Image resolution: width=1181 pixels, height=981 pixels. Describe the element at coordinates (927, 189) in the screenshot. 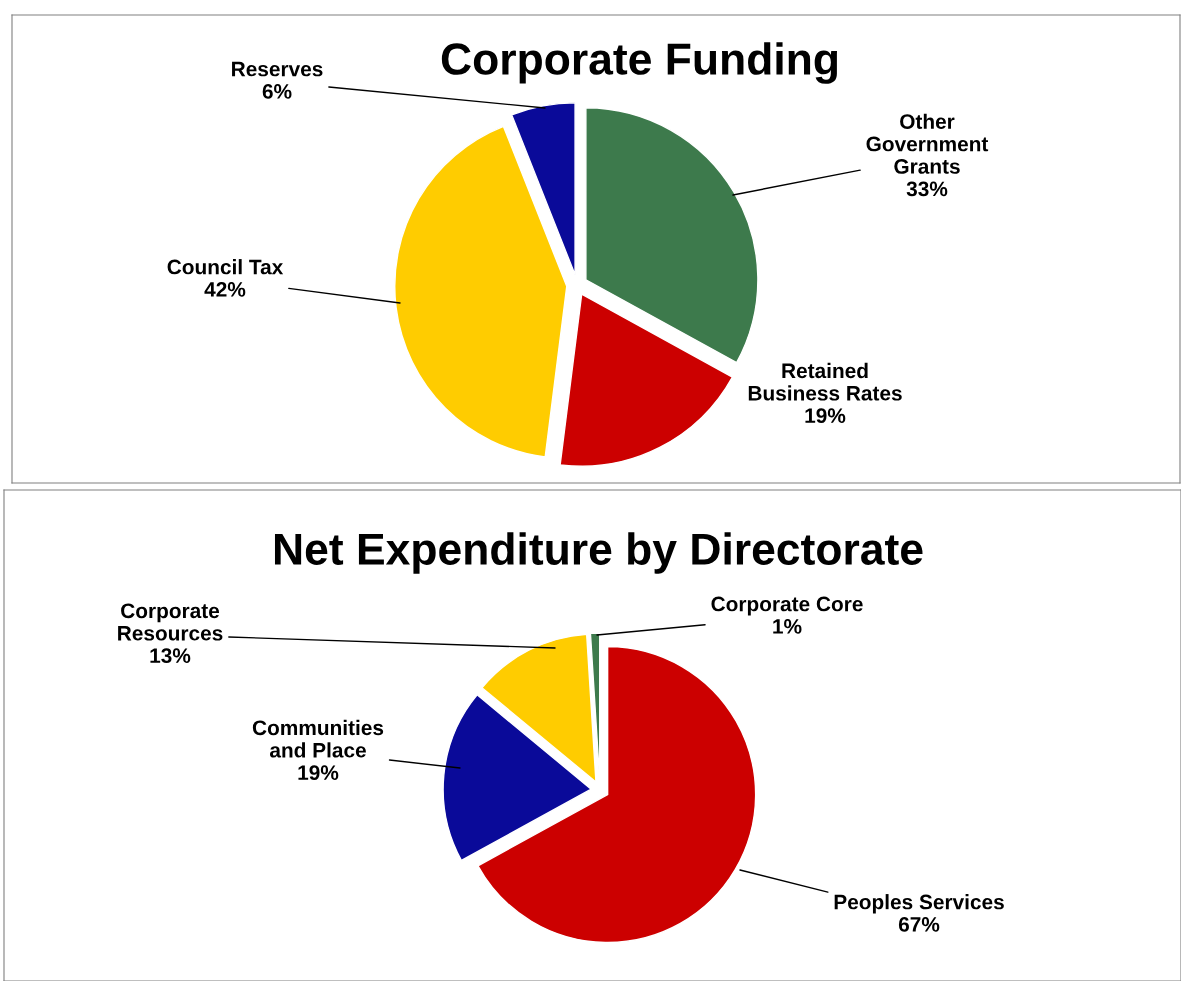

I see `data-label: 33%` at that location.